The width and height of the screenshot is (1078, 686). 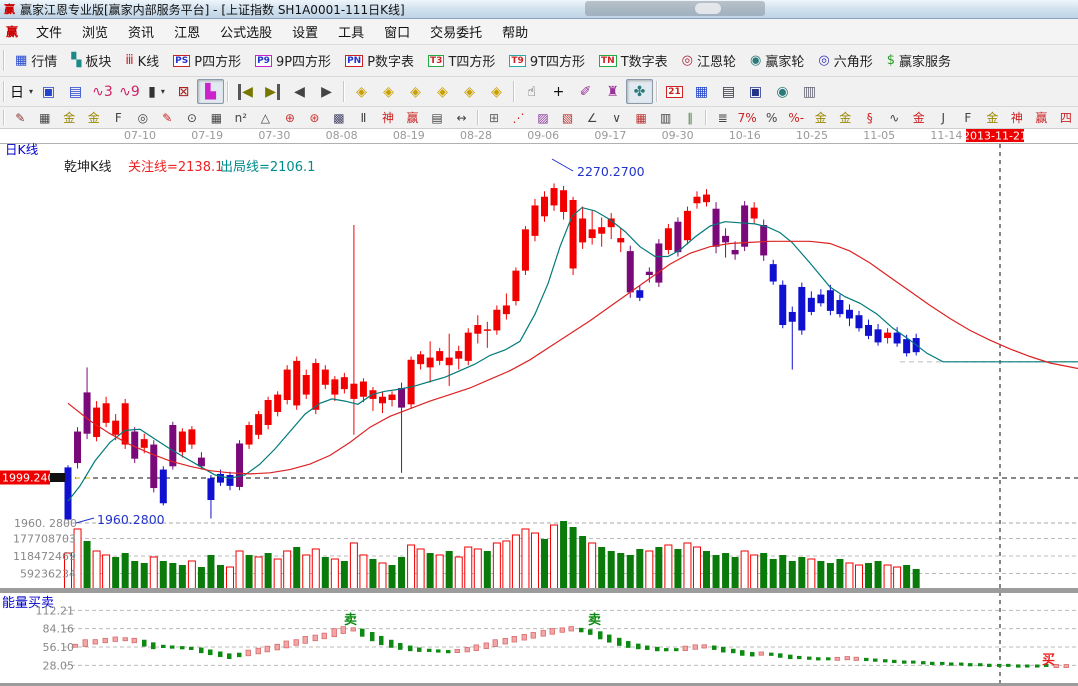 What do you see at coordinates (919, 60) in the screenshot?
I see `toolbar-winner-service-button: $ 赢家服务` at bounding box center [919, 60].